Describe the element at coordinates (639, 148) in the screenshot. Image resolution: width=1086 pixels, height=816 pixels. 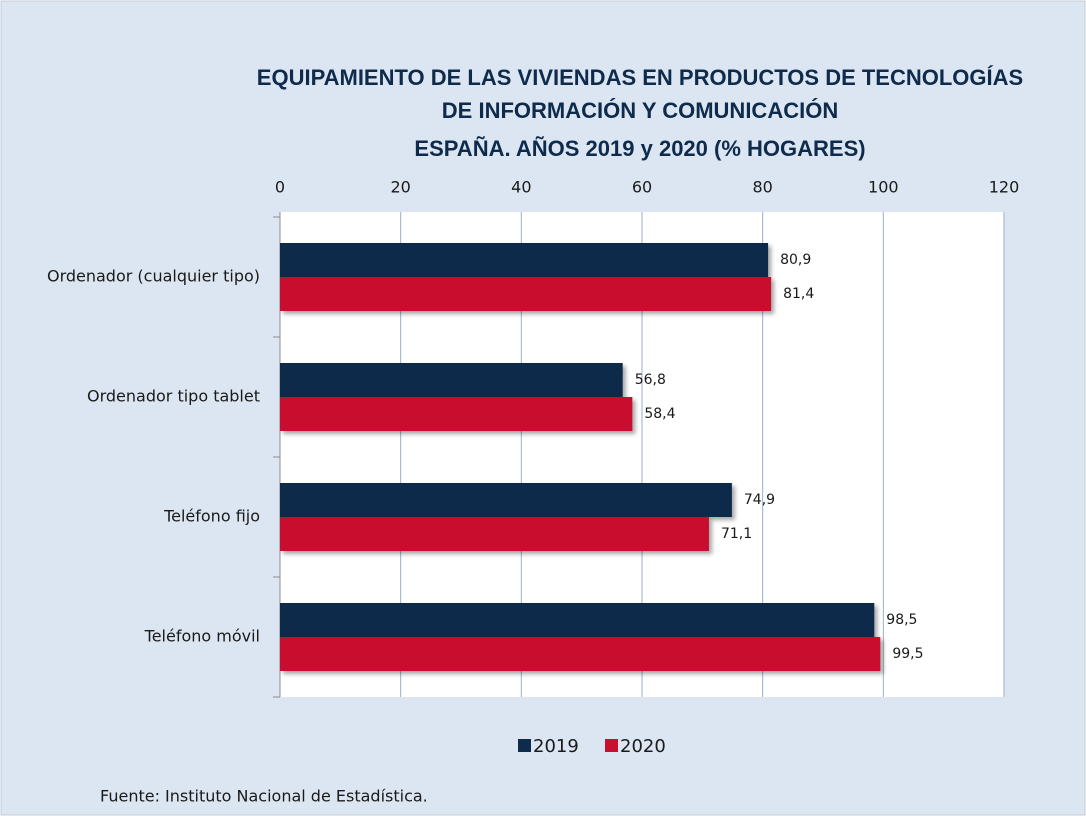
I see `chart-title: ESPAÑA. AÑOS 2019 y 2020 (% HOGARES)` at that location.